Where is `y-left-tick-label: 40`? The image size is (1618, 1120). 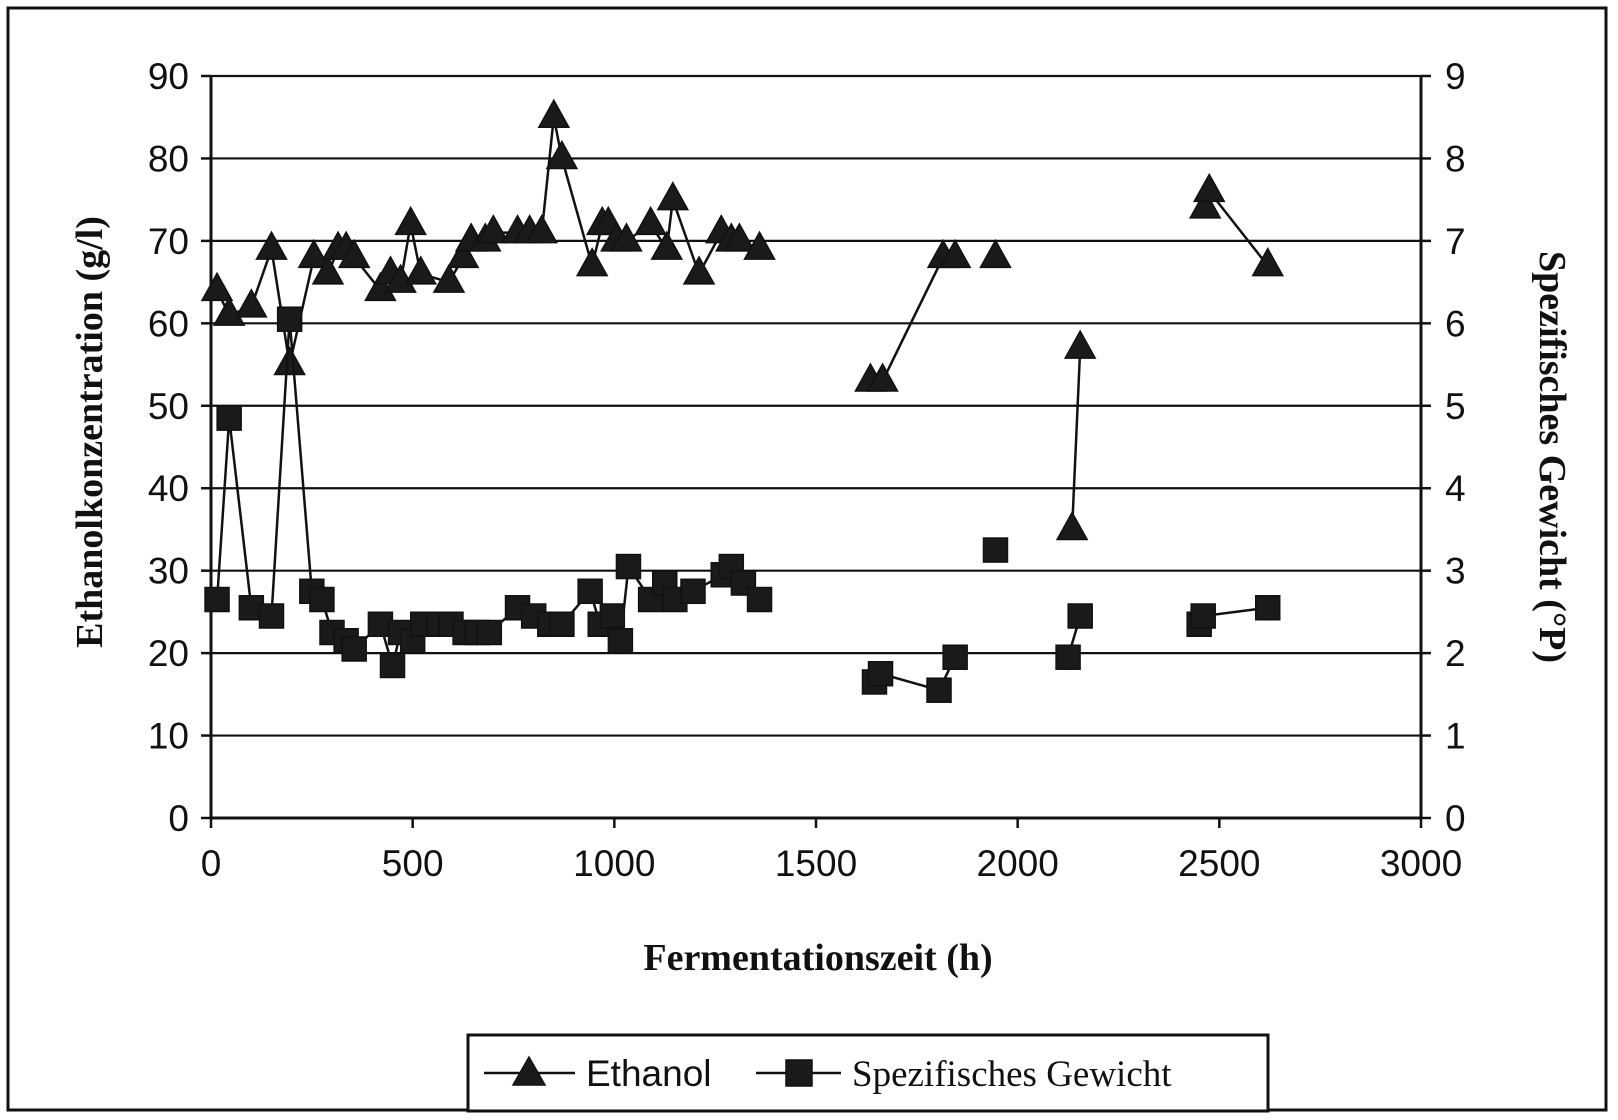 y-left-tick-label: 40 is located at coordinates (168, 488).